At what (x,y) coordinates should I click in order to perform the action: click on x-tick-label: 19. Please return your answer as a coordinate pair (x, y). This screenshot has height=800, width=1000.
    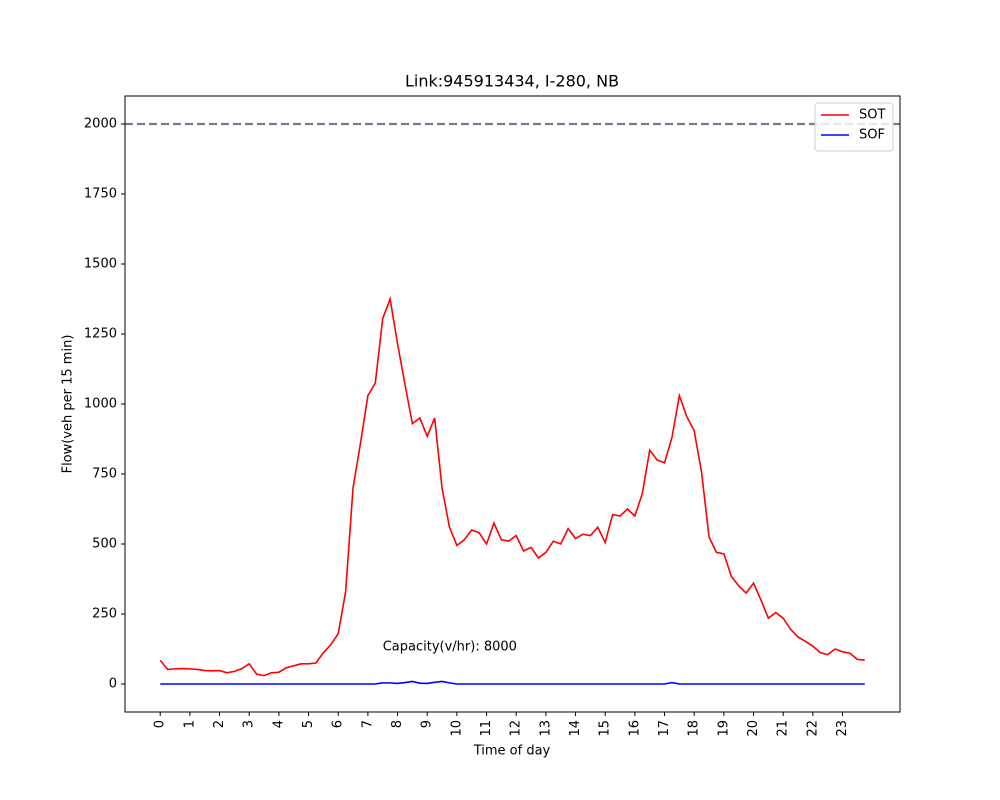
    Looking at the image, I should click on (723, 728).